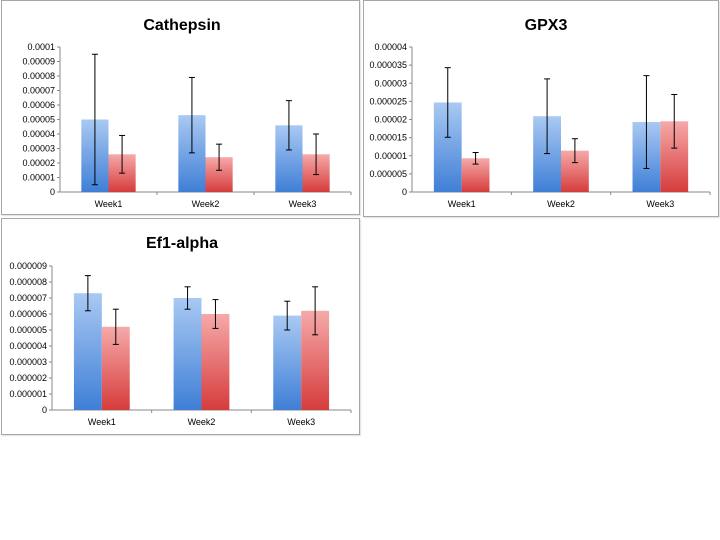 This screenshot has height=540, width=720. What do you see at coordinates (546, 25) in the screenshot?
I see `chart-title: GPX3` at bounding box center [546, 25].